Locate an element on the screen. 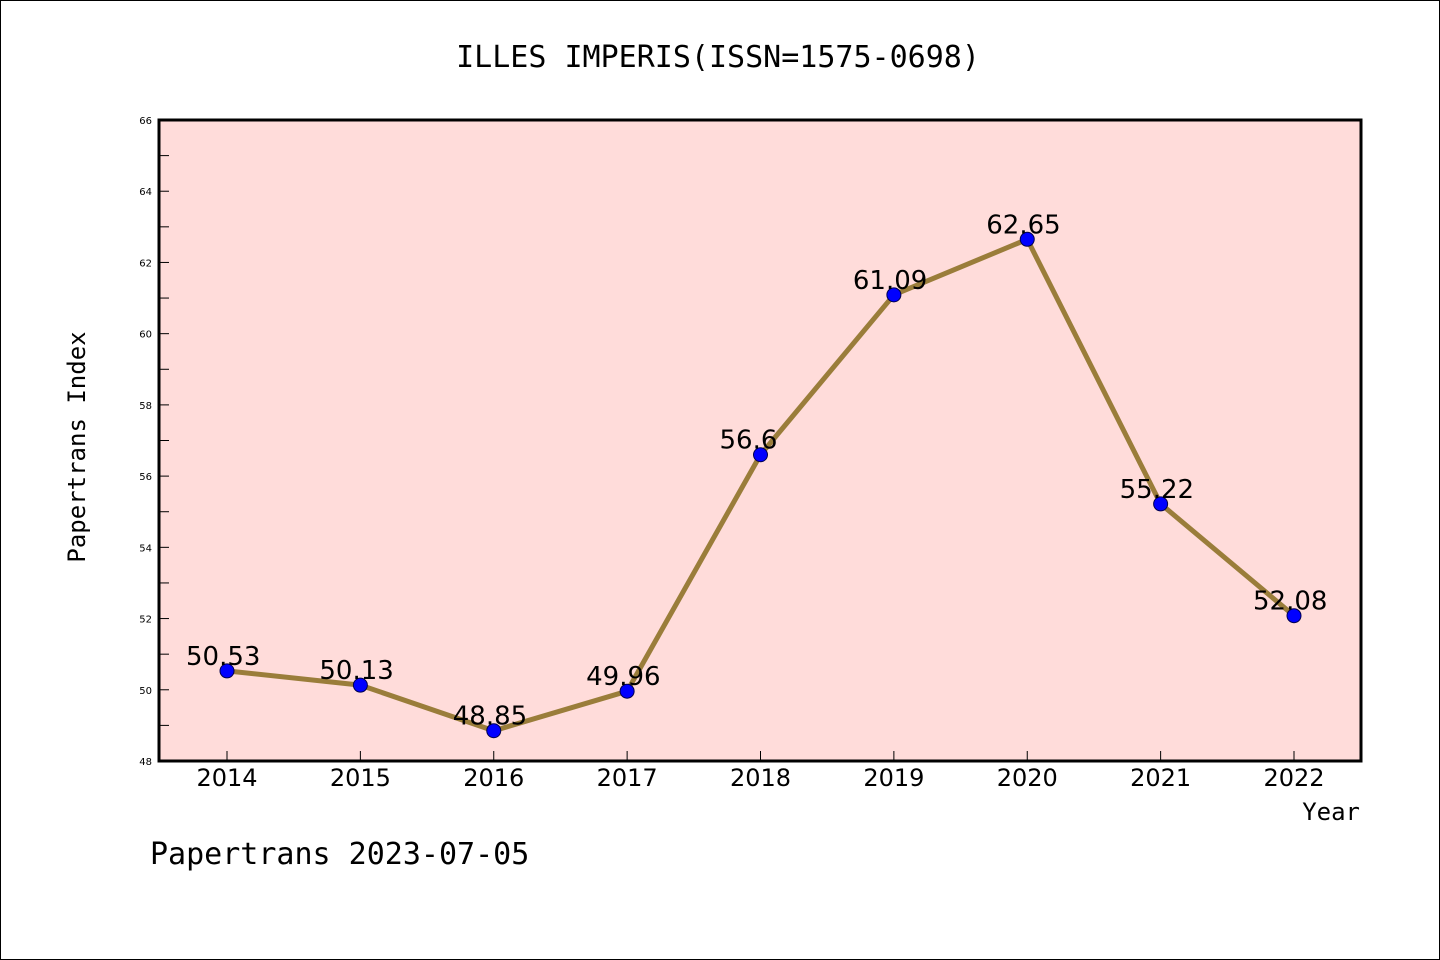  data-point-2016 is located at coordinates (494, 731).